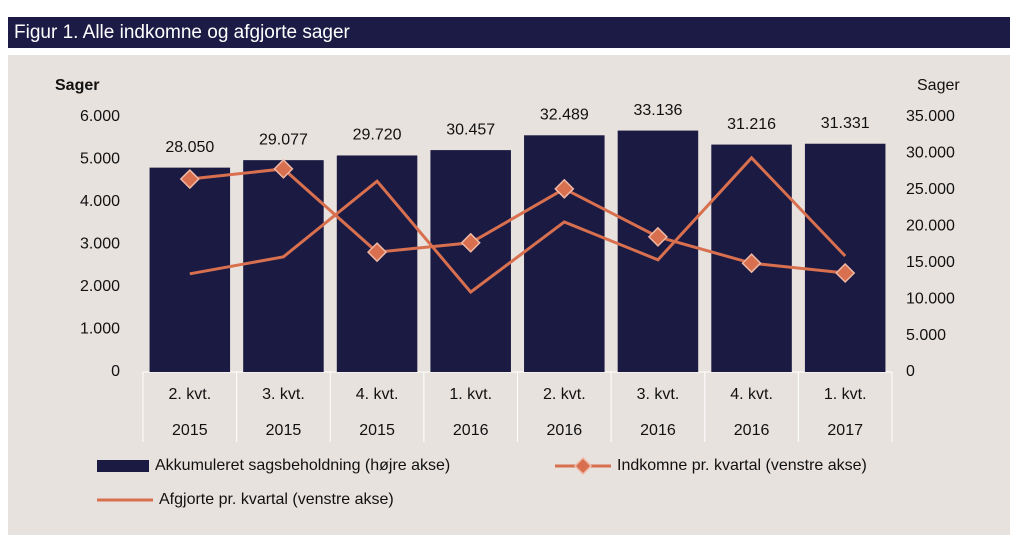  Describe the element at coordinates (930, 153) in the screenshot. I see `y2-tick-label: 30.000` at that location.